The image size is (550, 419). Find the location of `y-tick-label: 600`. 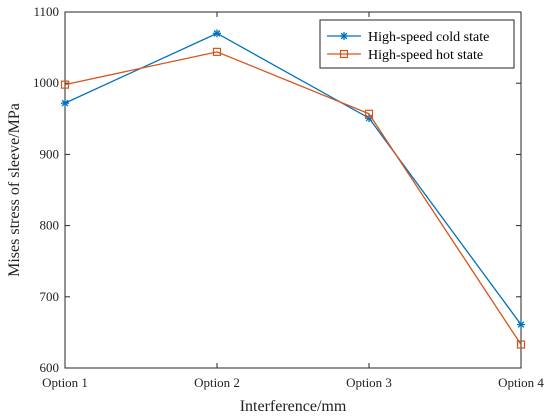

y-tick-label: 600 is located at coordinates (50, 367).